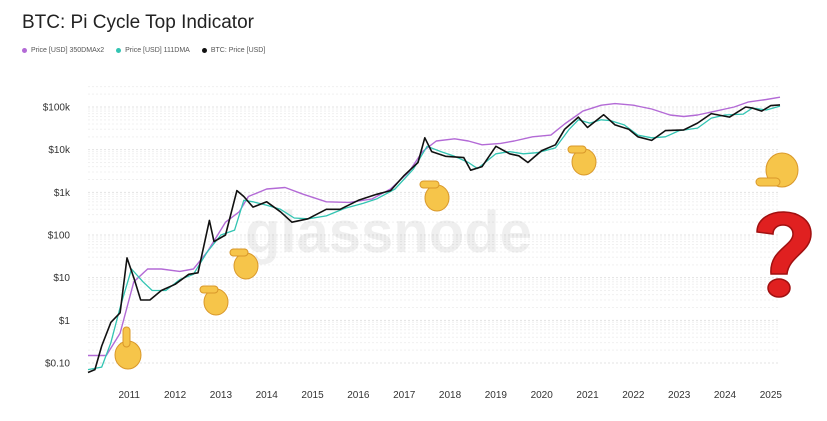 The height and width of the screenshot is (421, 827). Describe the element at coordinates (157, 50) in the screenshot. I see `legend-label: Price [USD] 111DMA` at that location.